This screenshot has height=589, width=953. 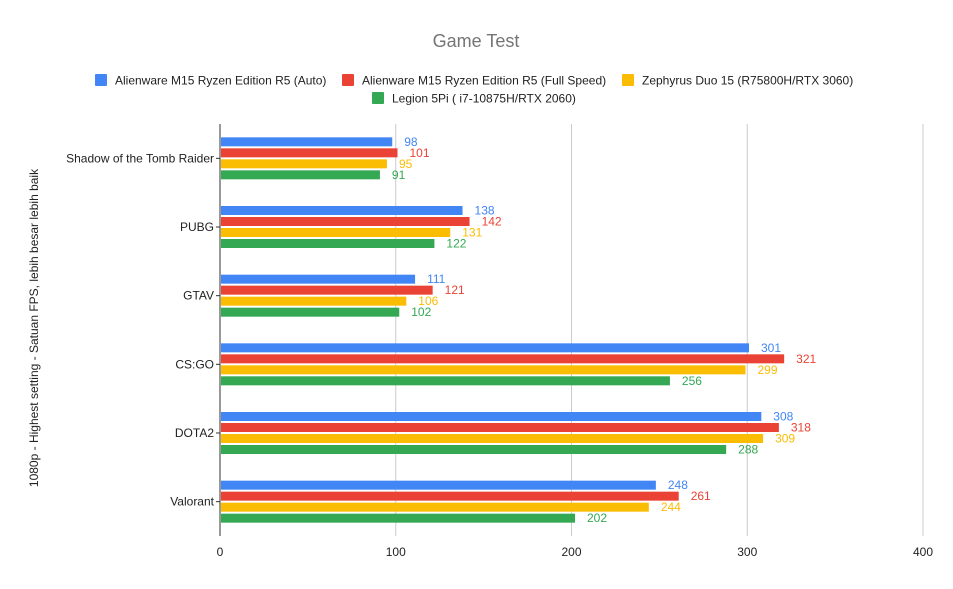 I want to click on chart-title: Game Test, so click(x=476, y=41).